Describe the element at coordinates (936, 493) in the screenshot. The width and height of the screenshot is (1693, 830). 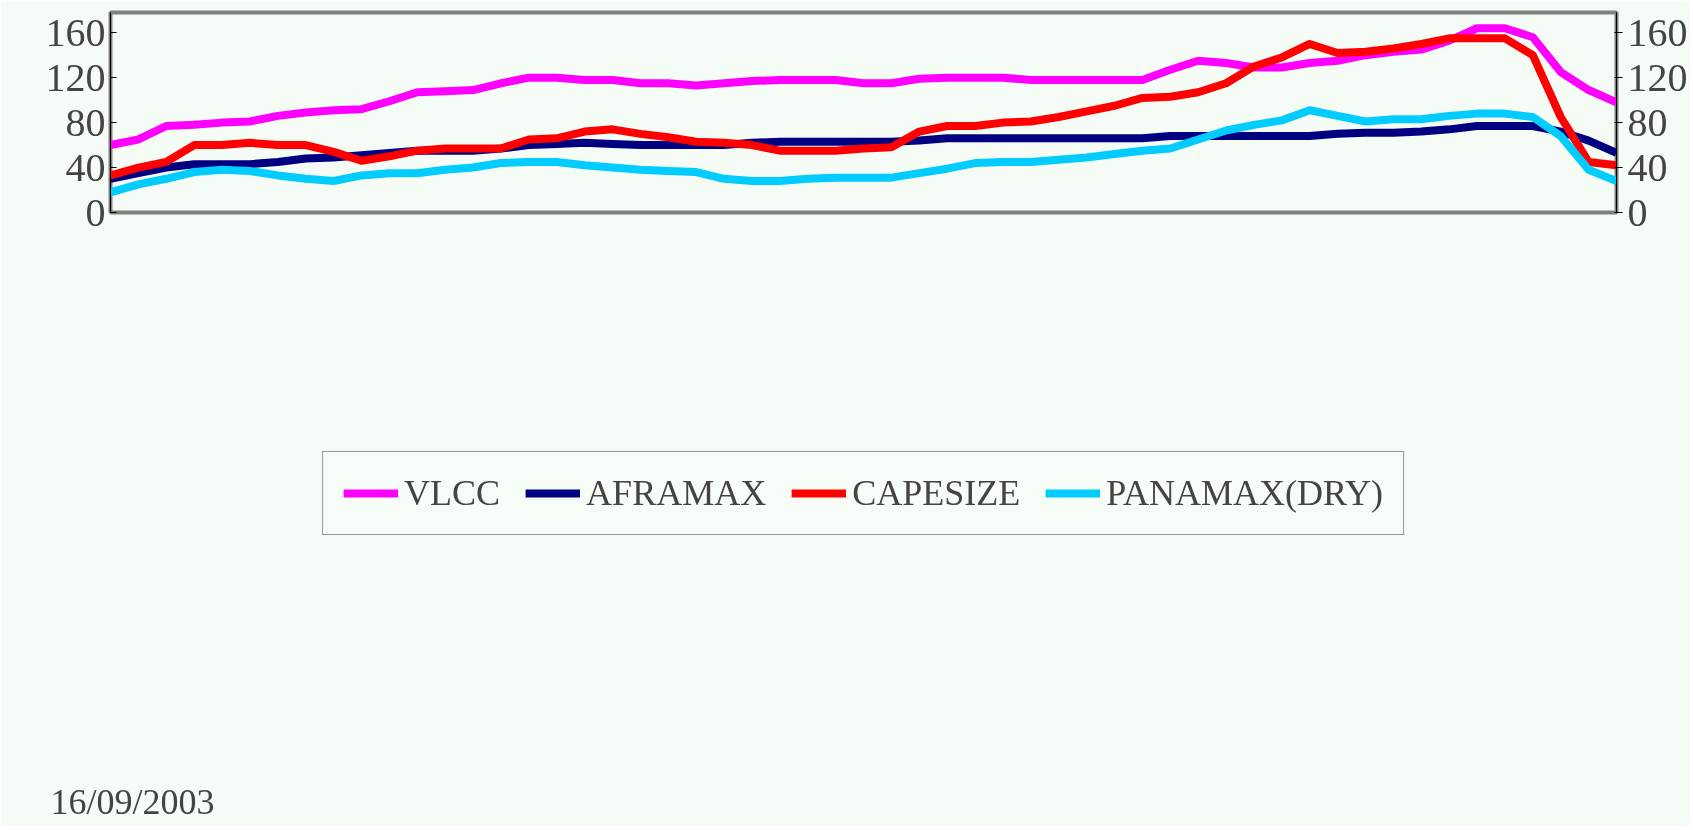
I see `legend-label: CAPESIZE` at that location.